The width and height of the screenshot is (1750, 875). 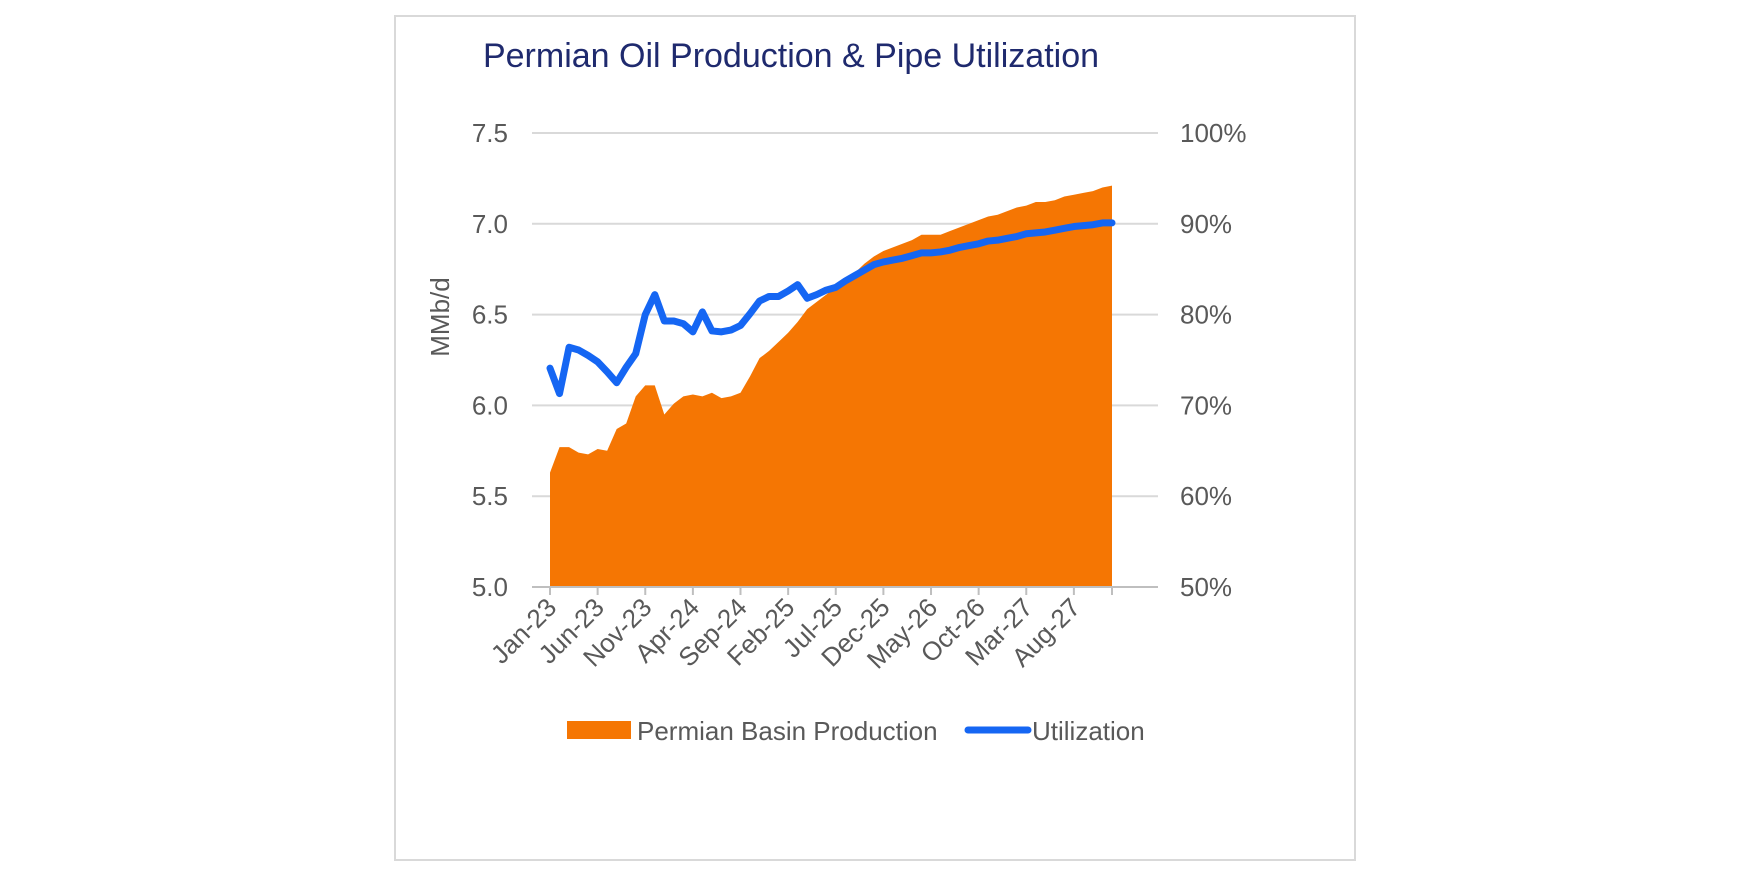 I want to click on y-tick-label: 7.0, so click(x=490, y=224).